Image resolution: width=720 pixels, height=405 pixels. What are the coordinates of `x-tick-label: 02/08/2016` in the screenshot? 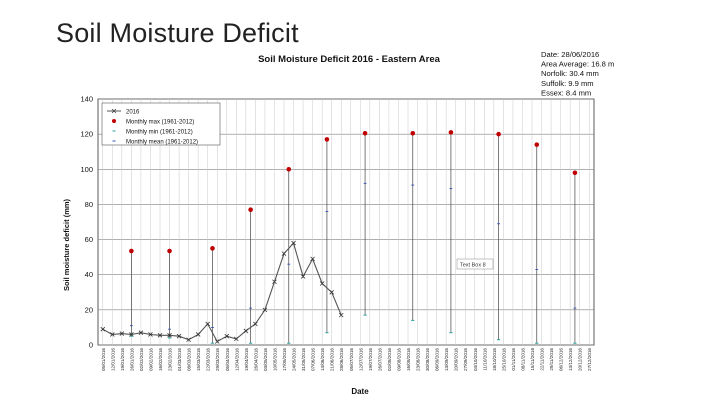 It's located at (389, 359).